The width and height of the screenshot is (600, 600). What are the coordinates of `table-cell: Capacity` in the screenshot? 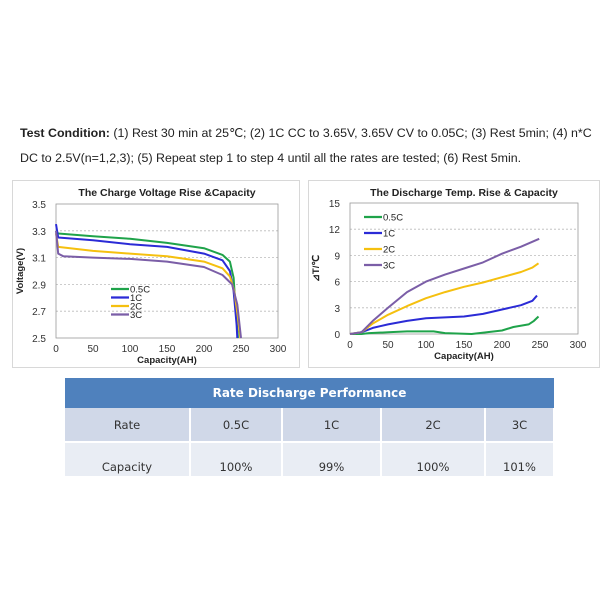 It's located at (128, 459).